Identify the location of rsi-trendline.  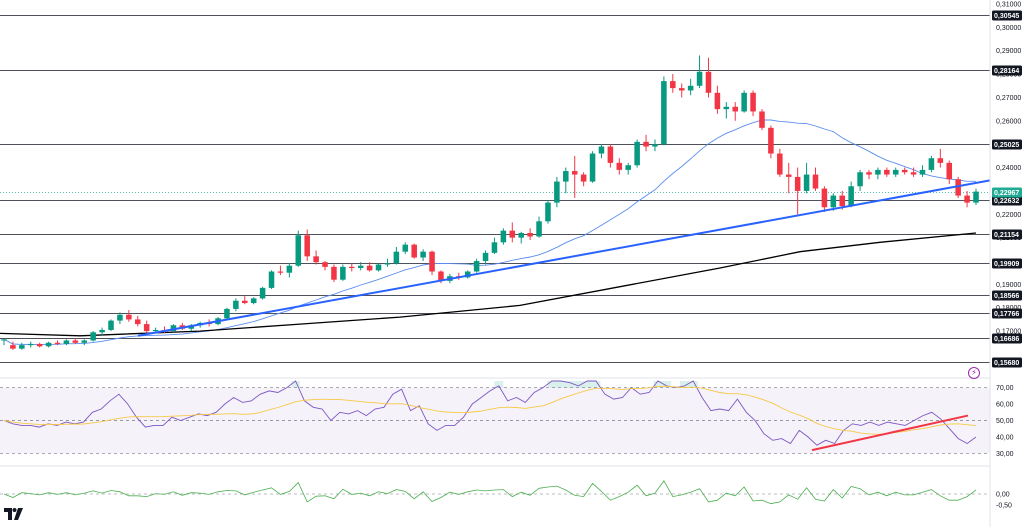
(890, 433).